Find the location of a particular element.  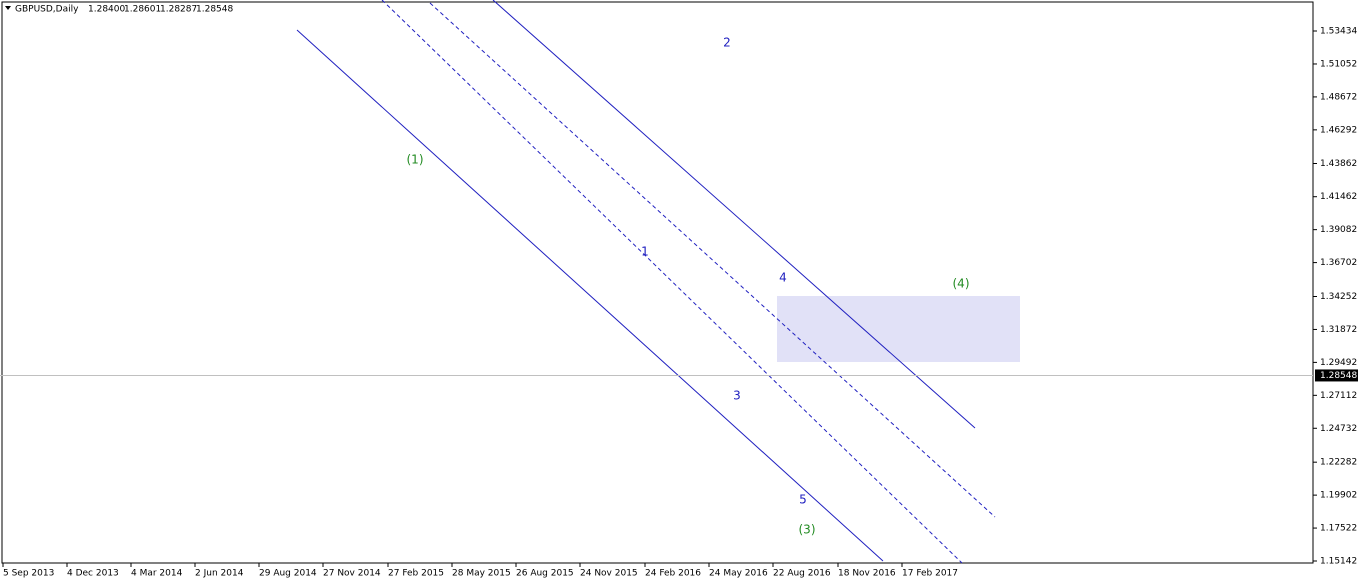

x-tick-label: 4 Dec 2013 is located at coordinates (93, 574).